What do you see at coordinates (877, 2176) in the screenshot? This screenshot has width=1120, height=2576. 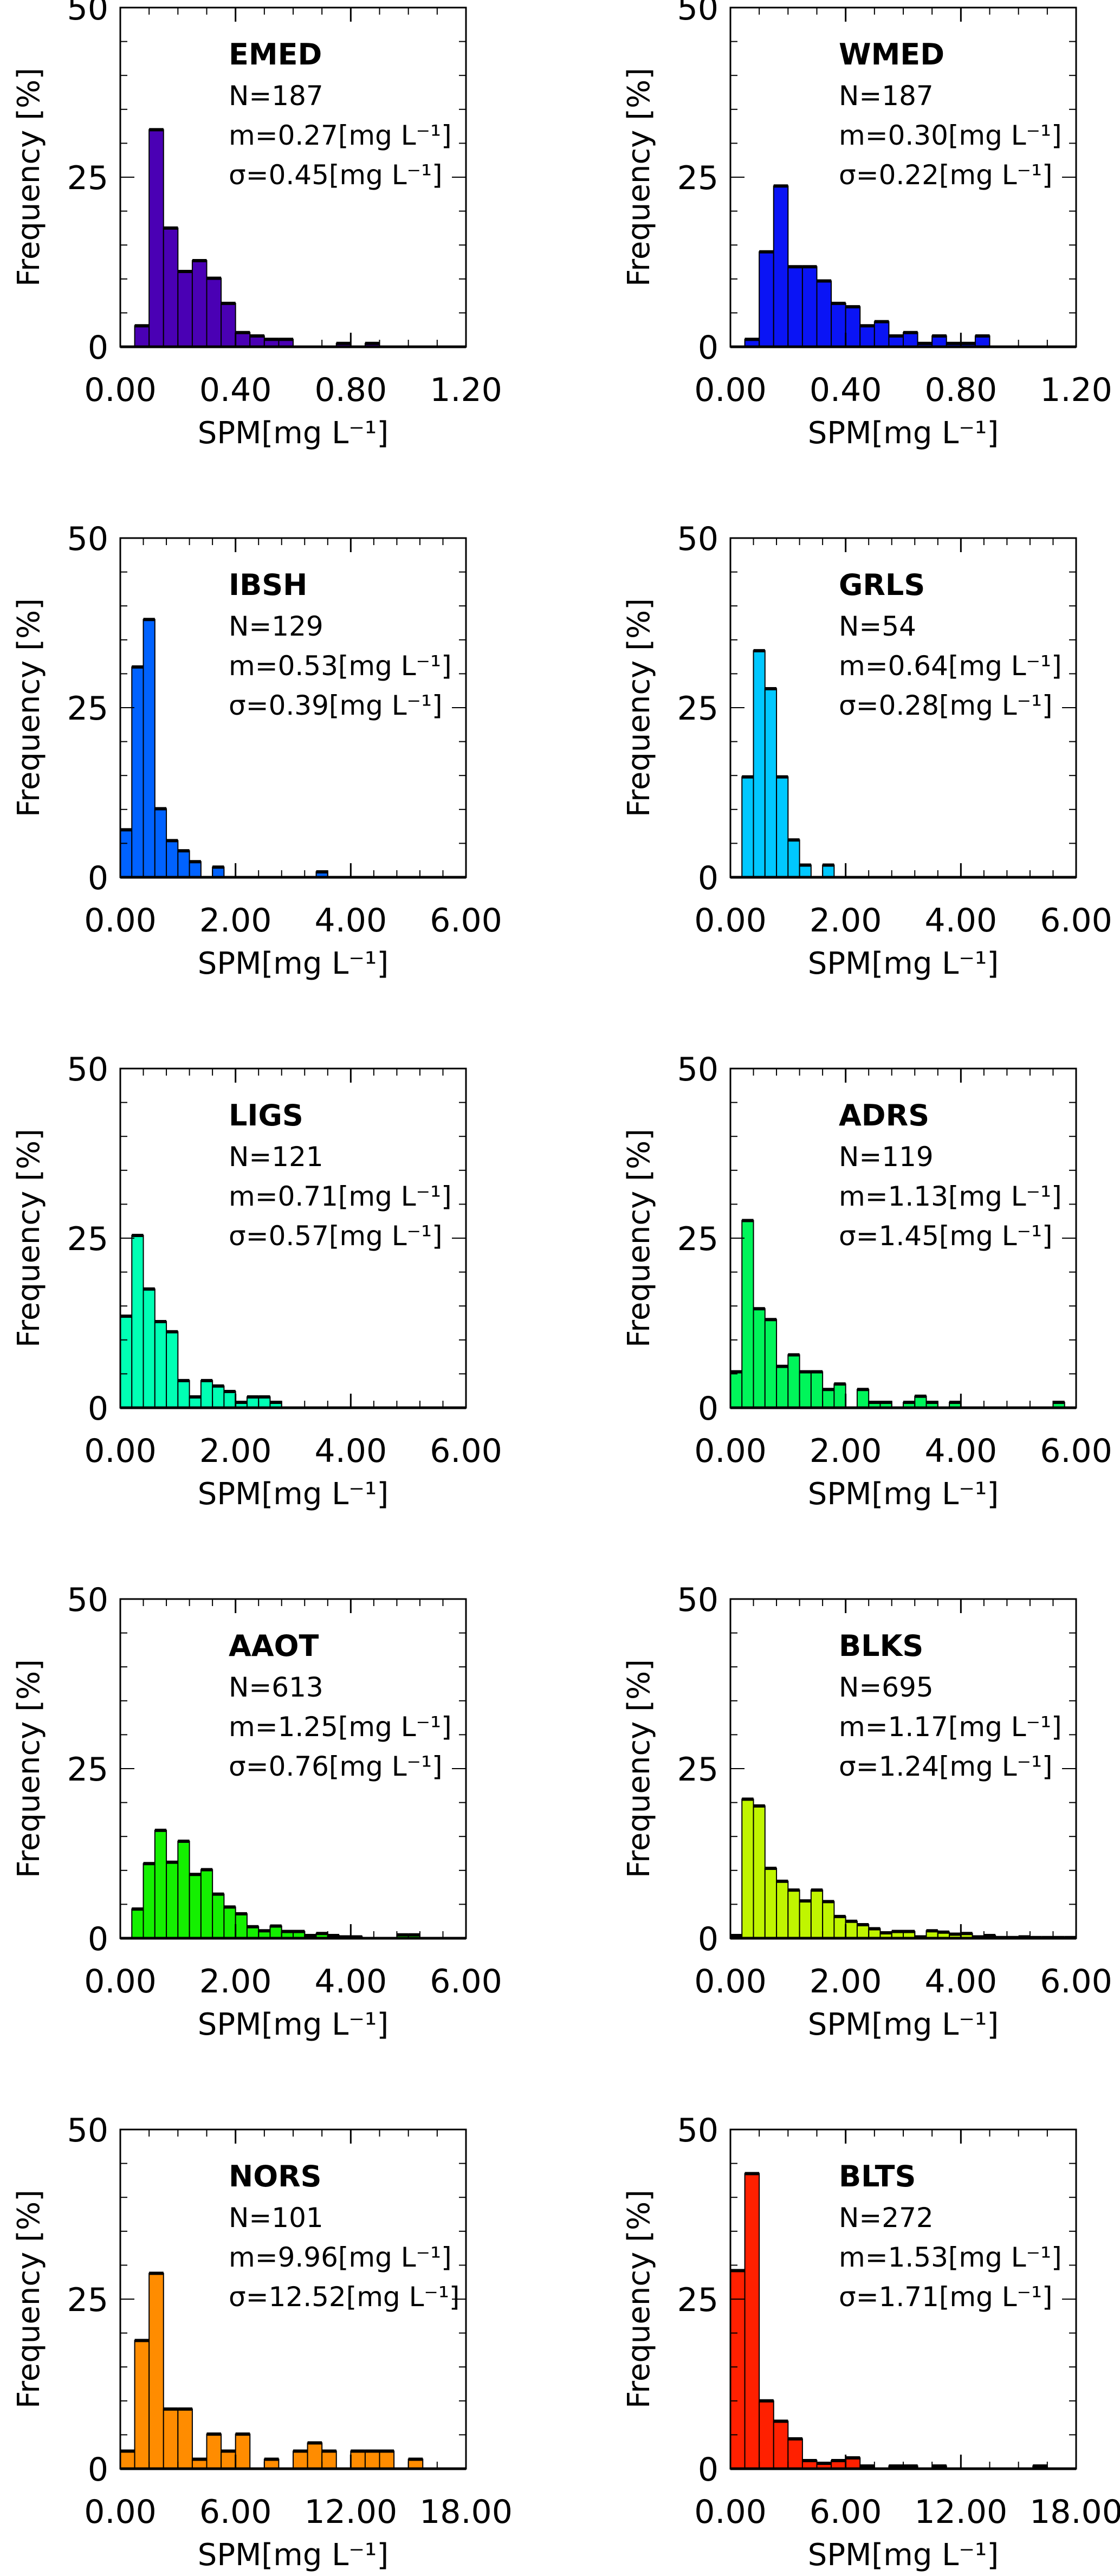 I see `region-title: BLTS` at bounding box center [877, 2176].